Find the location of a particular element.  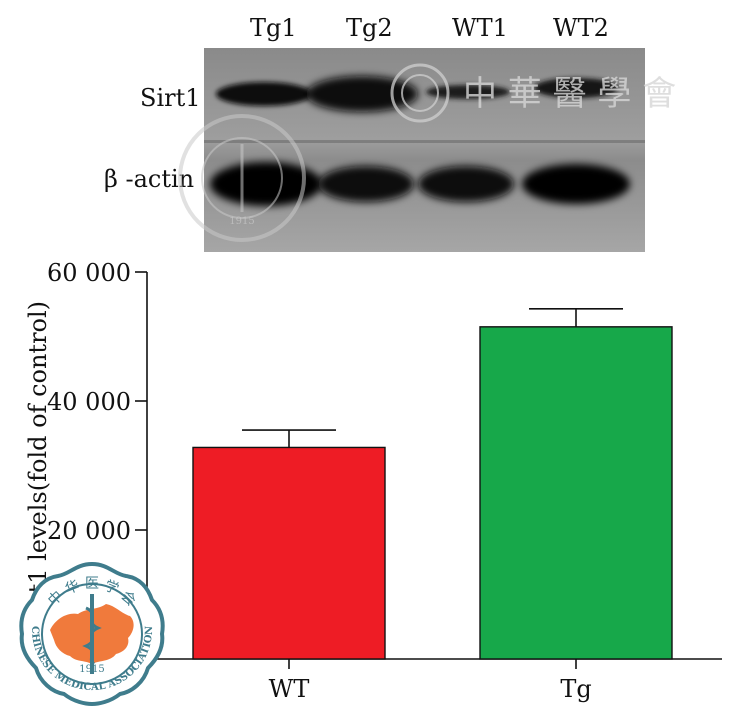

watermark-blot-seal-icon is located at coordinates (242, 178).